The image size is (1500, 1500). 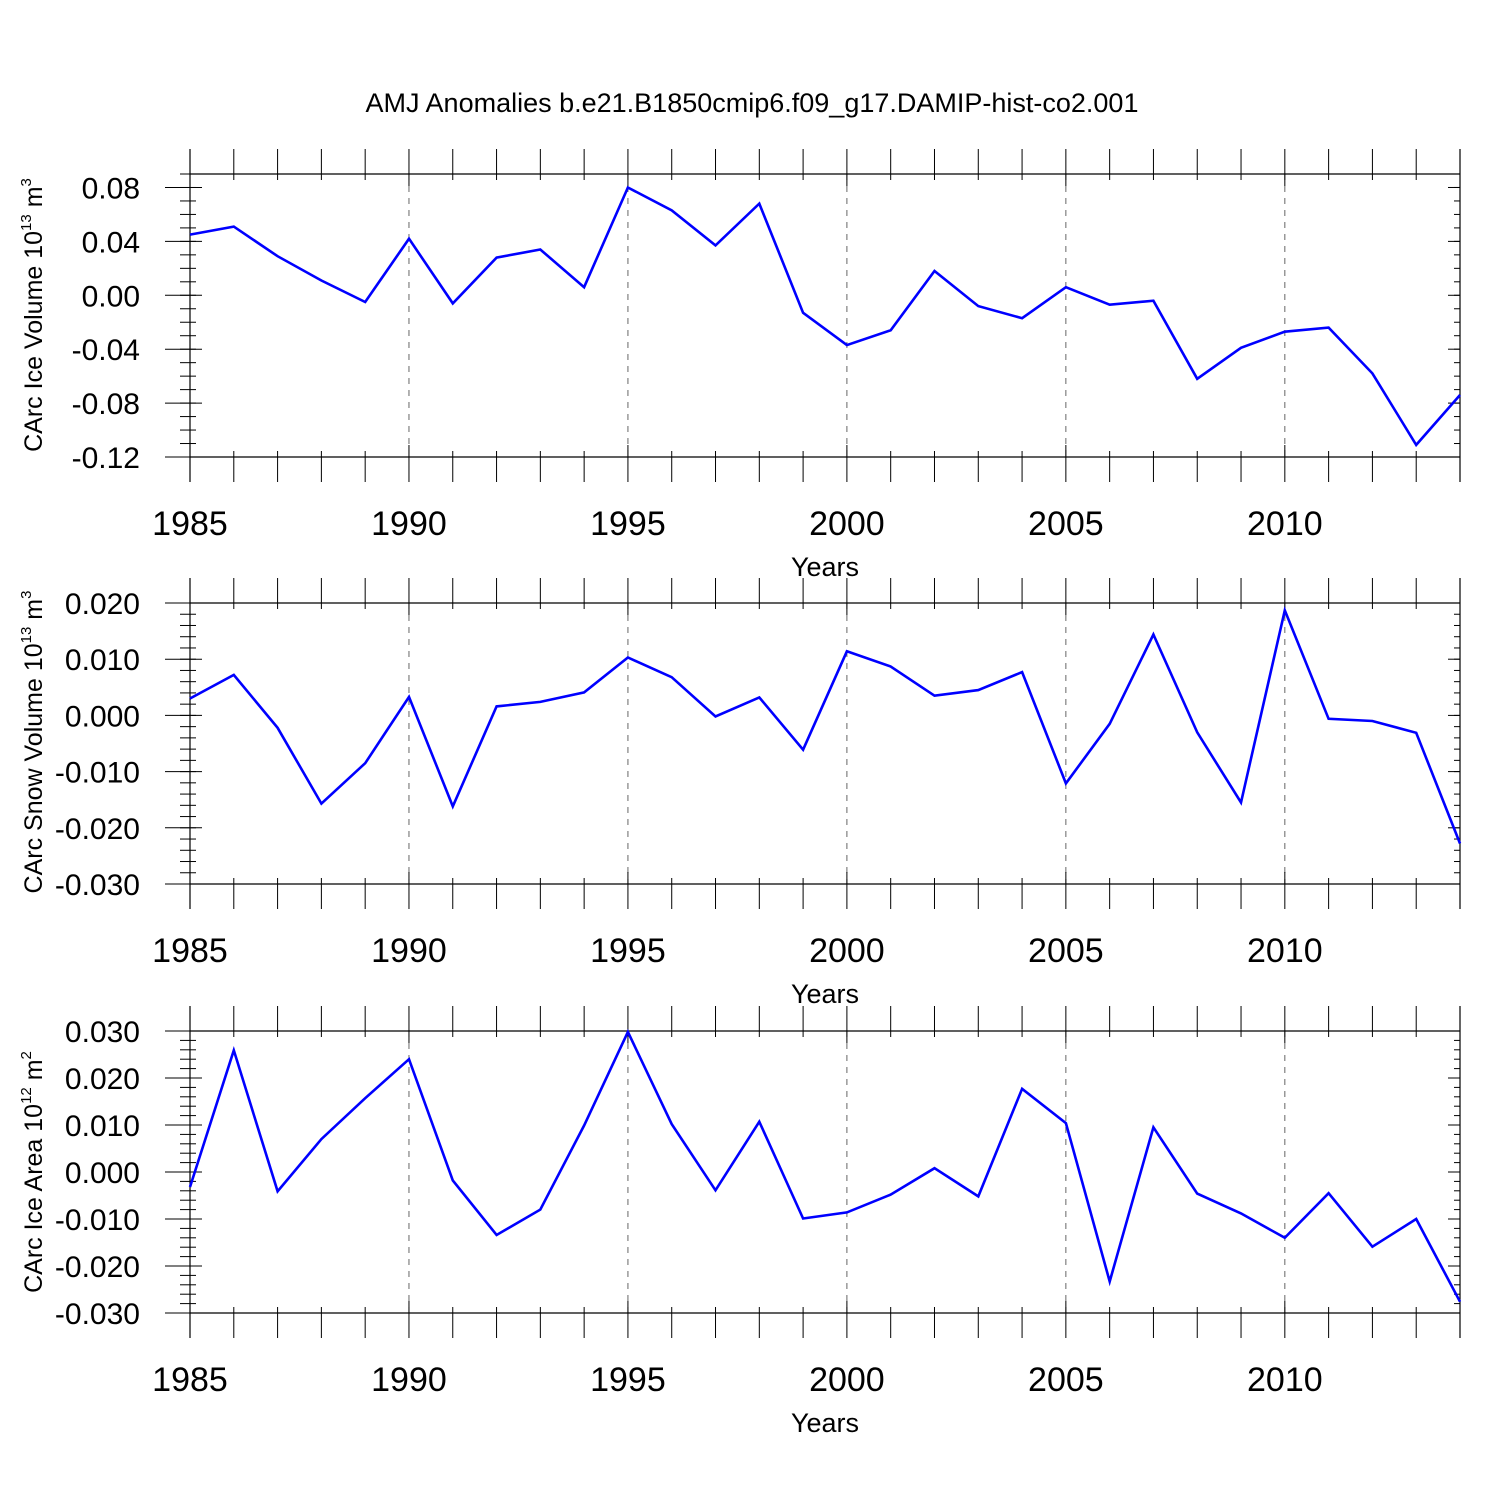 What do you see at coordinates (102, 1032) in the screenshot?
I see `y-tick-label: 0.030` at bounding box center [102, 1032].